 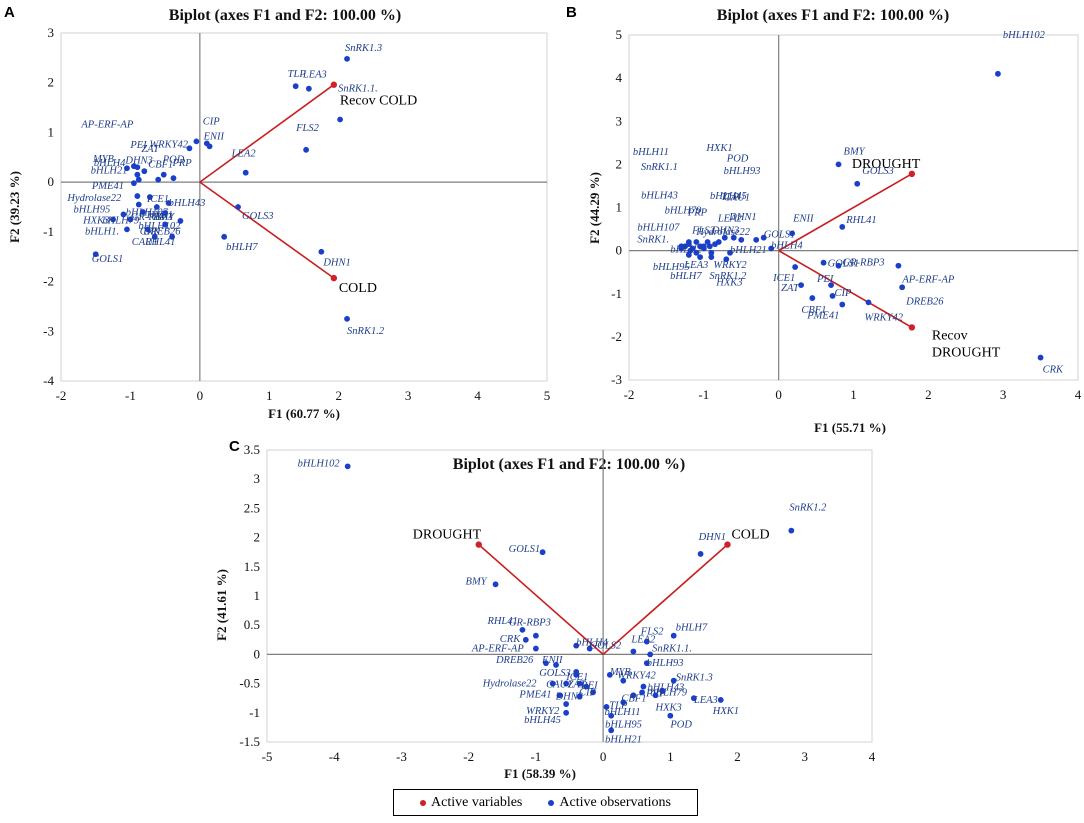 What do you see at coordinates (297, 74) in the screenshot?
I see `panel-a-observation-label: TLP` at bounding box center [297, 74].